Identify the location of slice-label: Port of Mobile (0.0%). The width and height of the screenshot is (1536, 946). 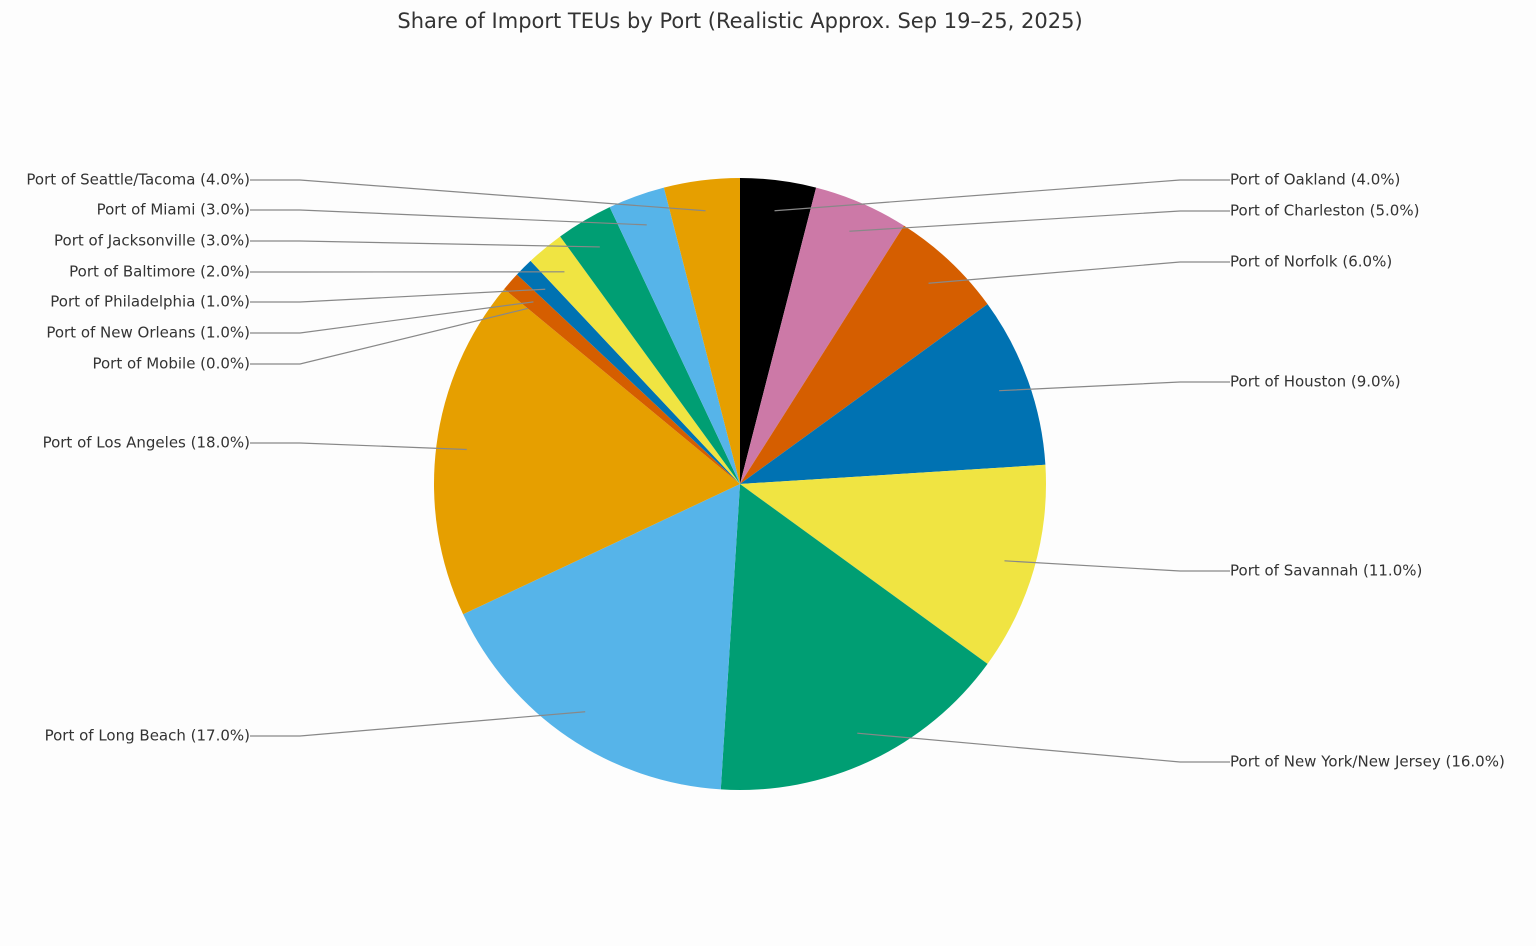
(171, 364).